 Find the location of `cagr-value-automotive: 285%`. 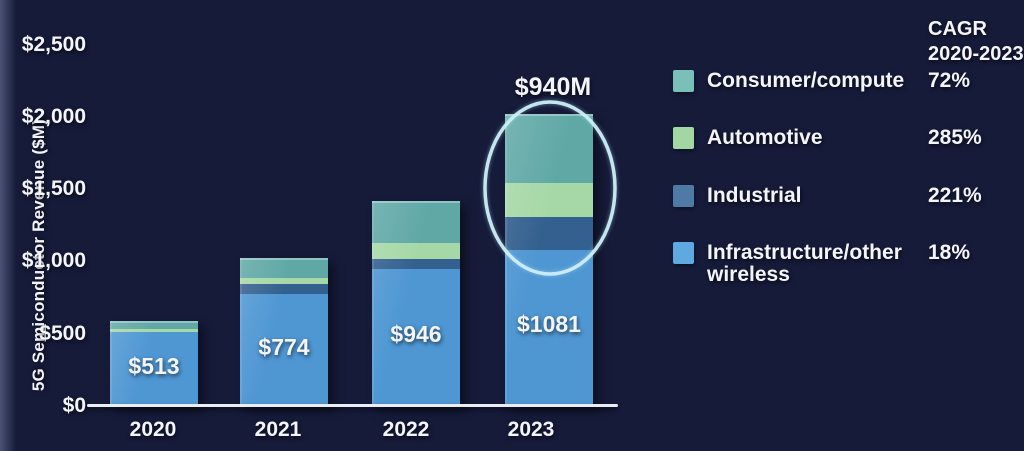

cagr-value-automotive: 285% is located at coordinates (955, 137).